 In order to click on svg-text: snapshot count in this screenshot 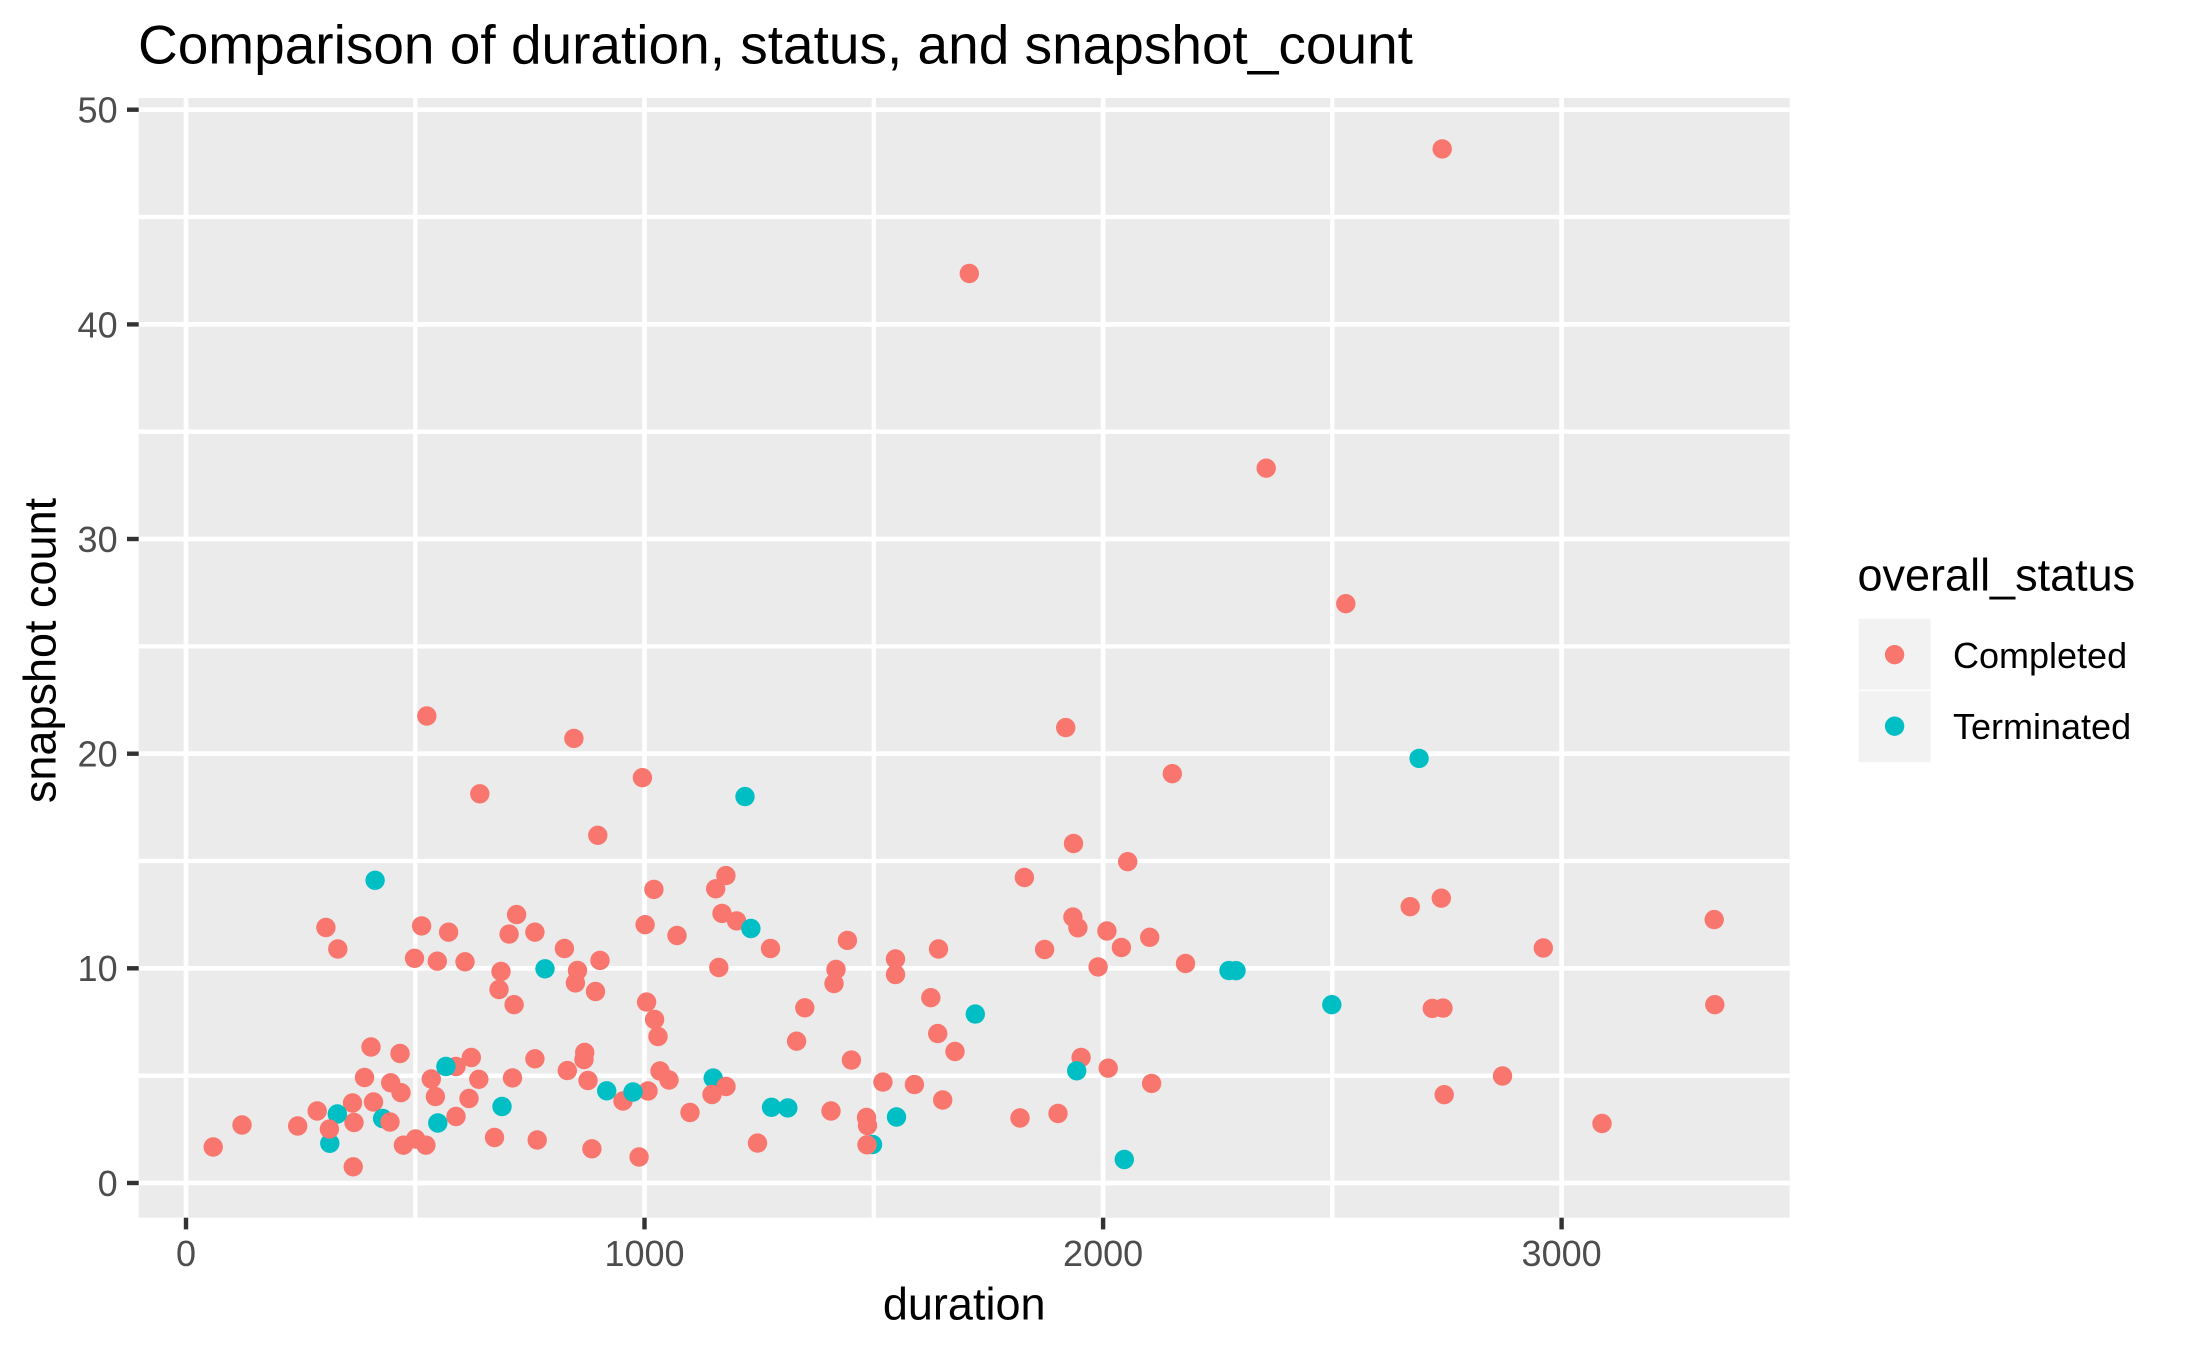, I will do `click(40, 650)`.